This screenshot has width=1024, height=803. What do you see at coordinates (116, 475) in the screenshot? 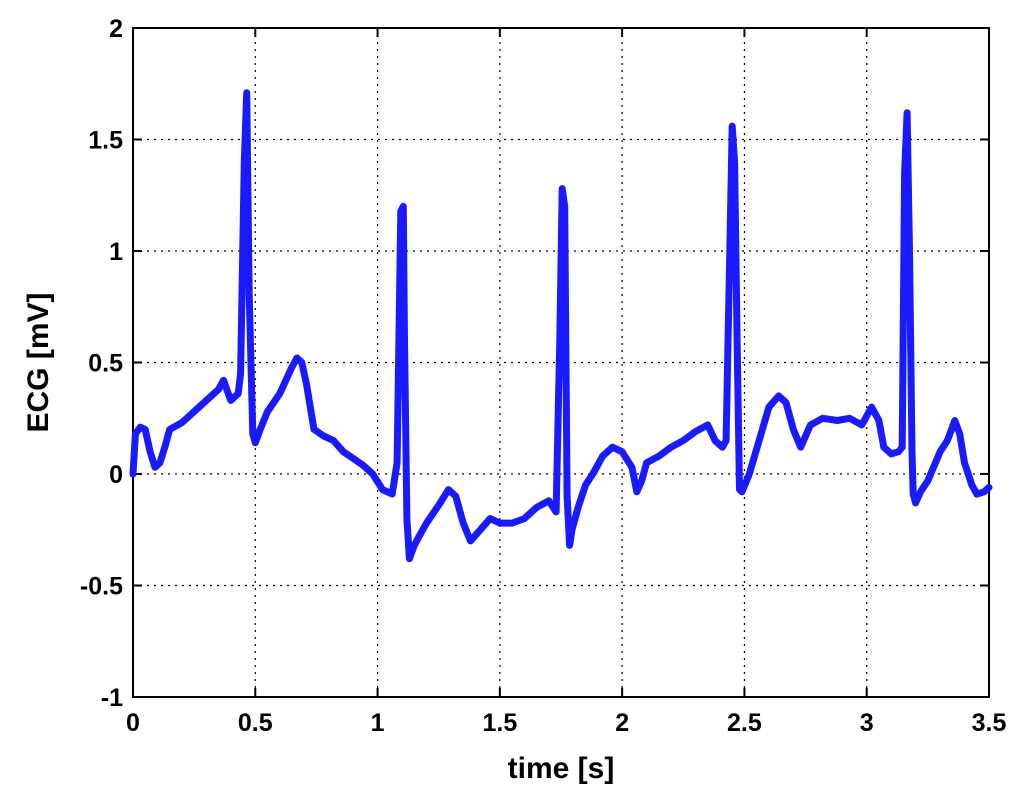
I see `y-tick-label: 0` at bounding box center [116, 475].